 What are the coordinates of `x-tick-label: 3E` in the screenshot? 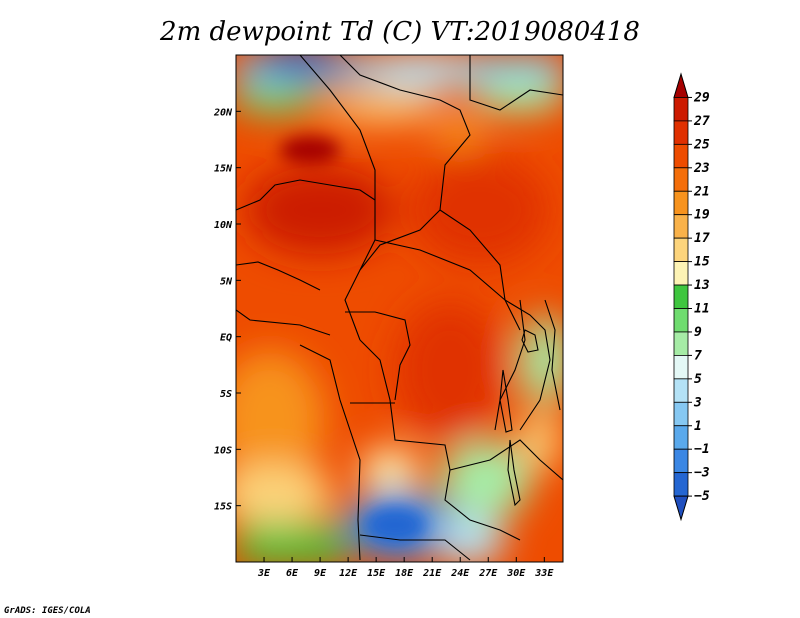 It's located at (264, 573).